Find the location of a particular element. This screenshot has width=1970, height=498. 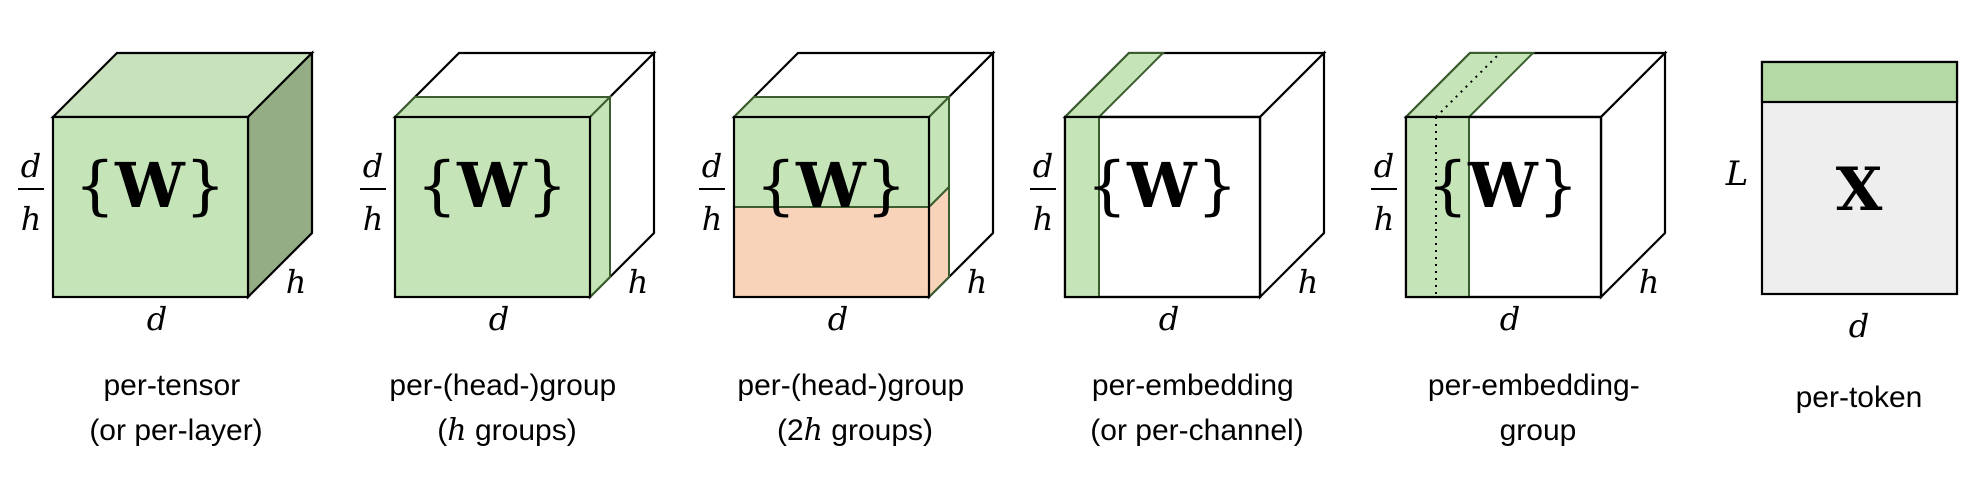

slice-side is located at coordinates (600, 197).